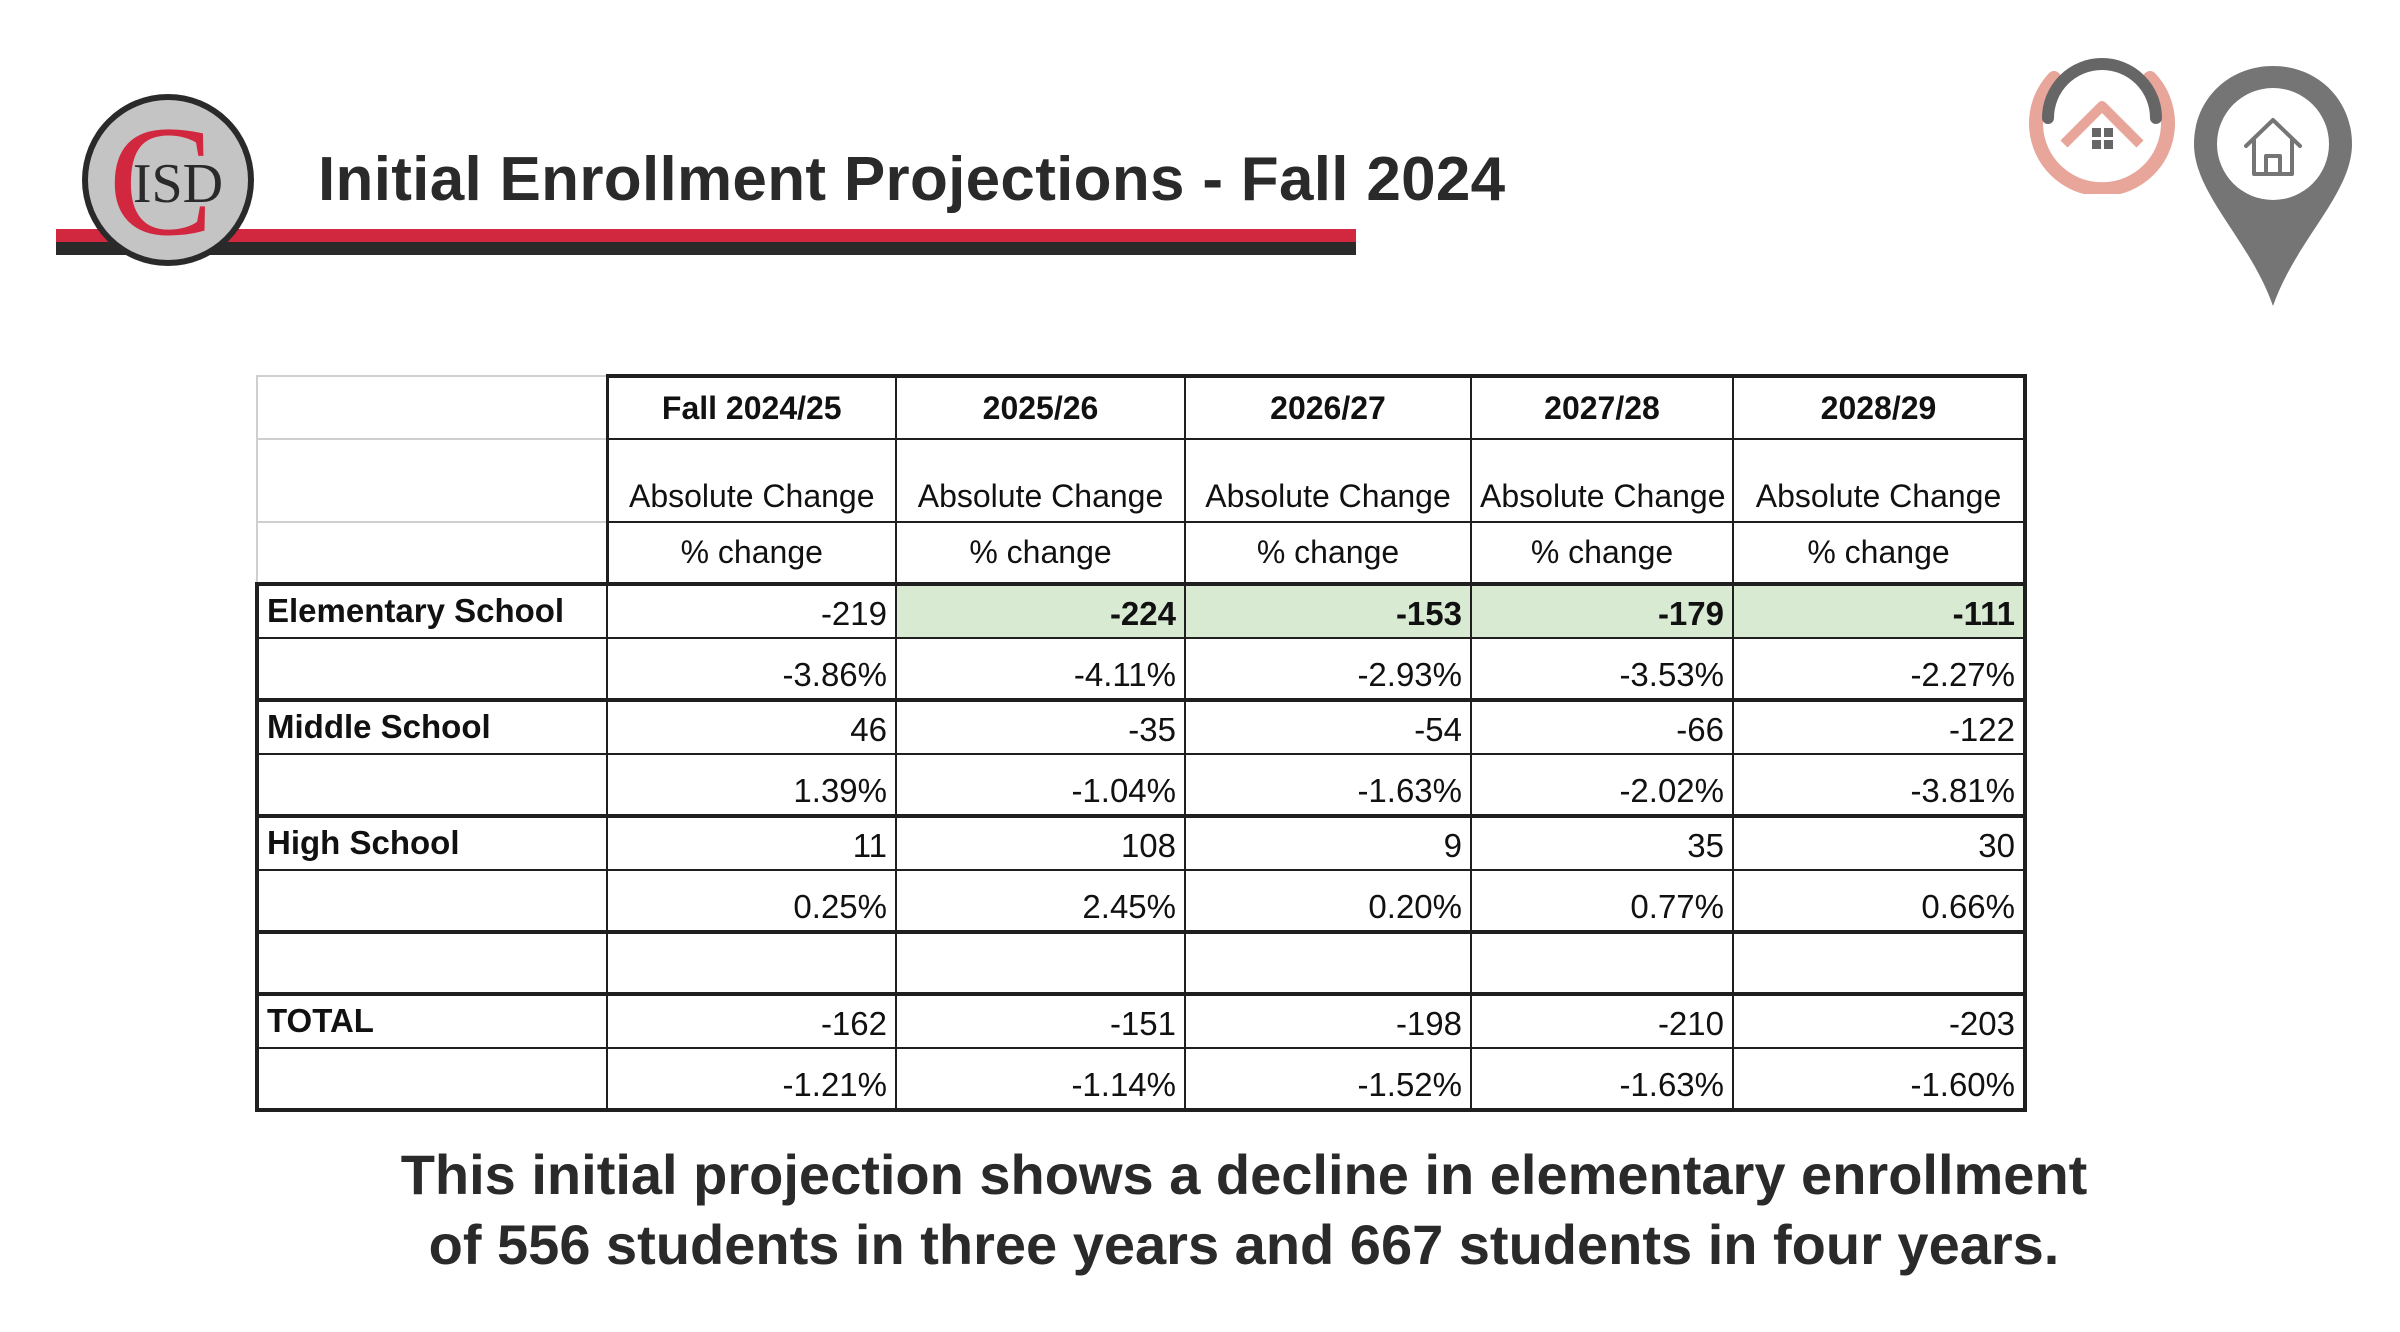 The width and height of the screenshot is (2400, 1332). What do you see at coordinates (751, 1020) in the screenshot?
I see `absolute-change-cell: -162` at bounding box center [751, 1020].